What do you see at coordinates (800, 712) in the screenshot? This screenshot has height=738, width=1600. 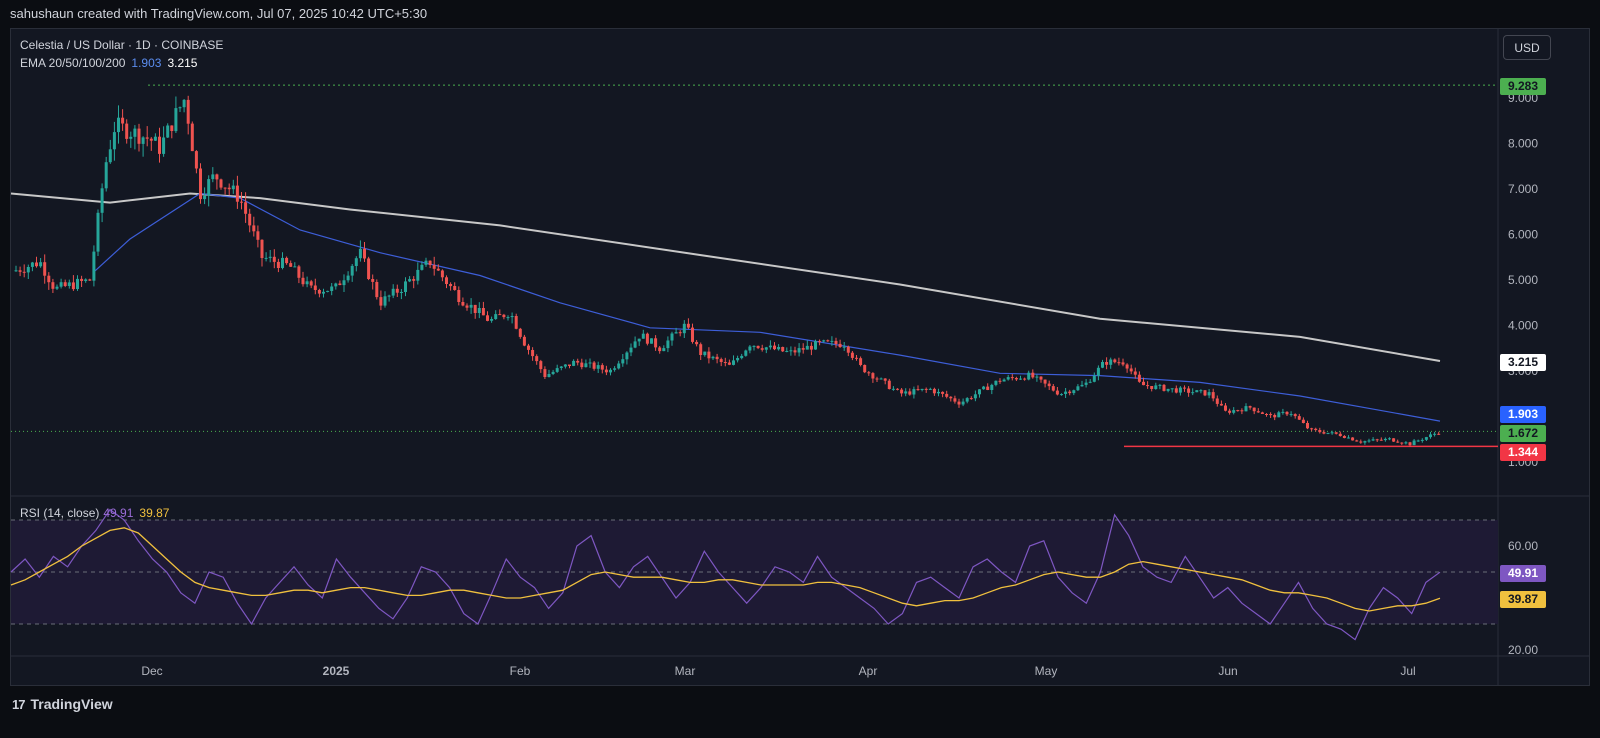 I see `footer-bar` at bounding box center [800, 712].